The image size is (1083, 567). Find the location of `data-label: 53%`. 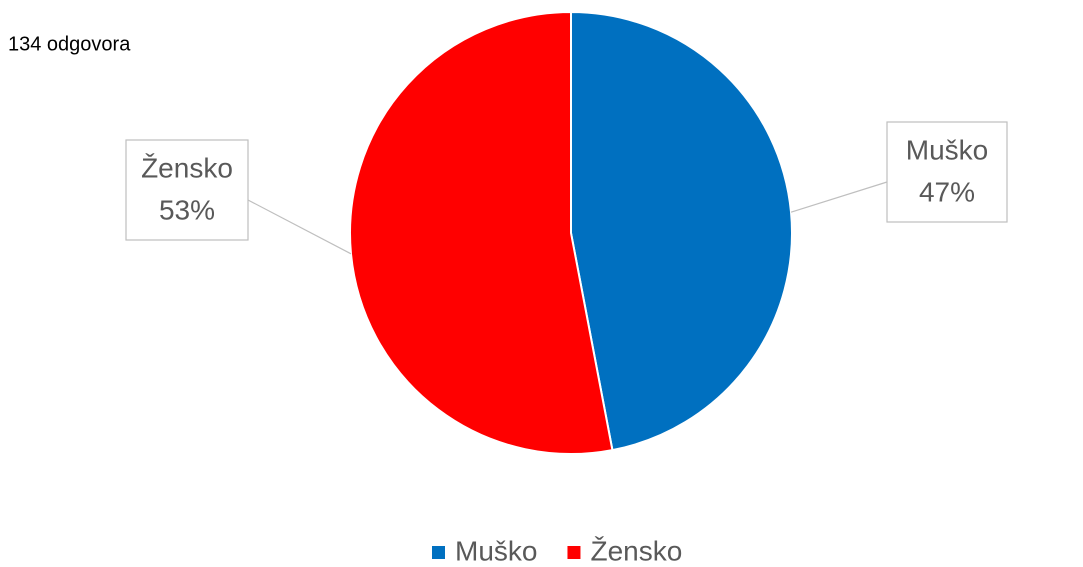

data-label: 53% is located at coordinates (187, 209).